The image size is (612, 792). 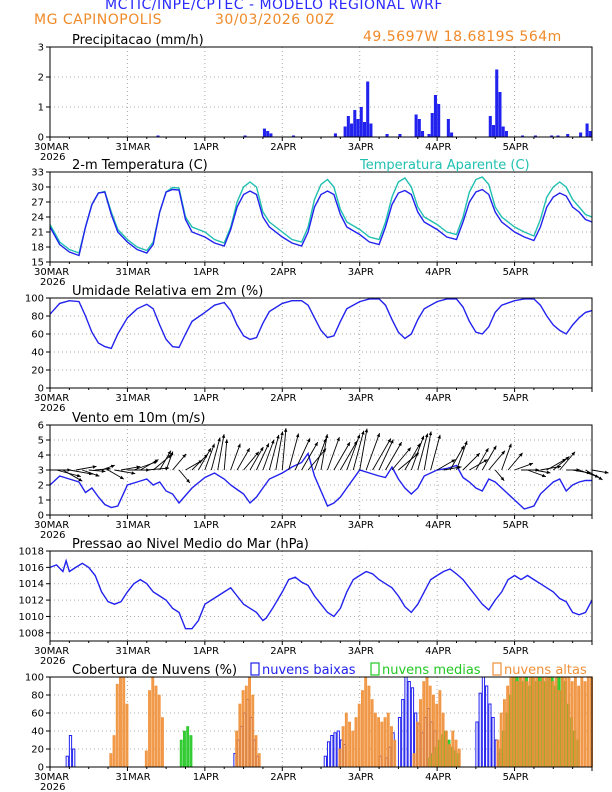 I want to click on y-tick-label: 5, so click(x=41, y=441).